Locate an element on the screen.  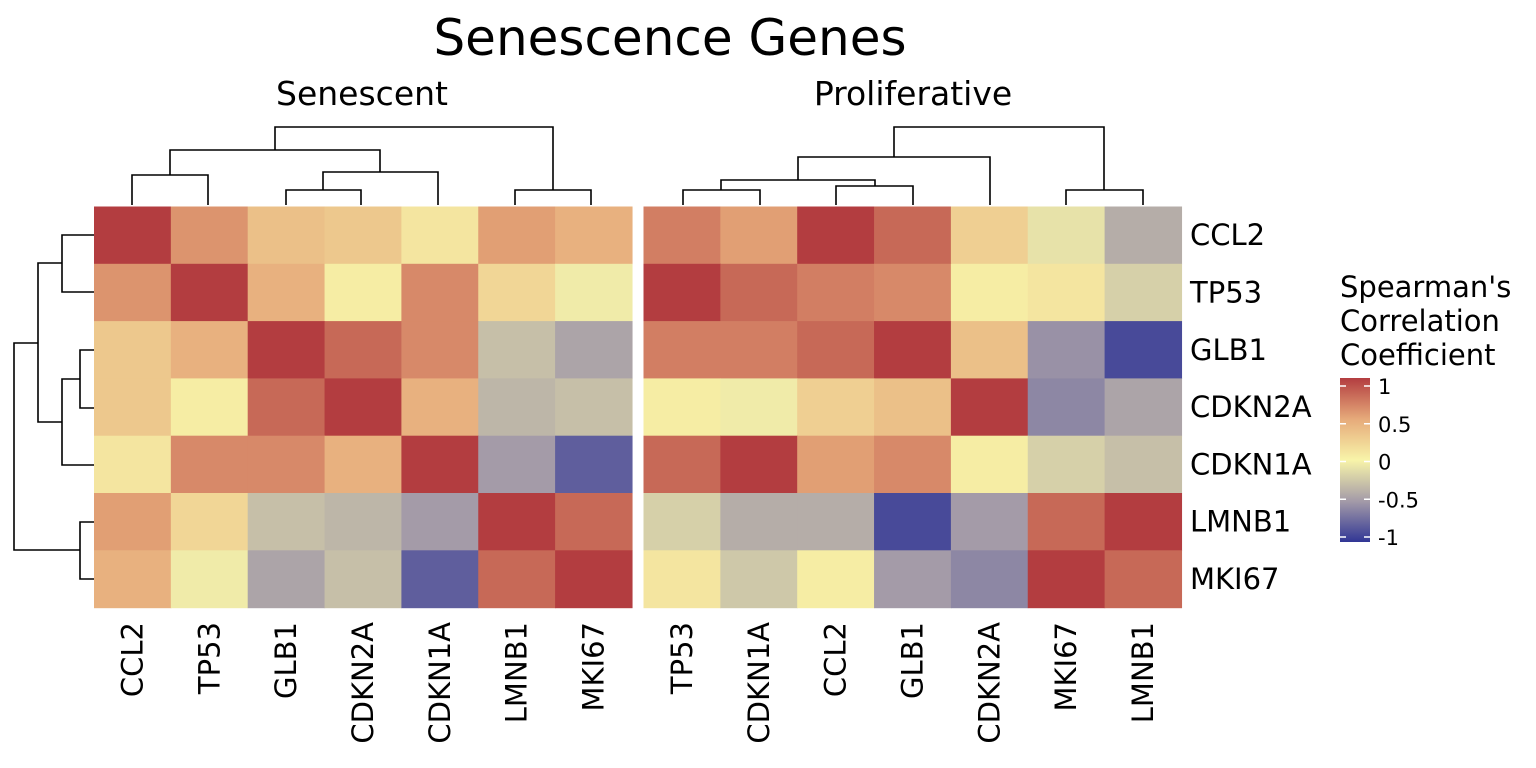
row-labels: CCL2 TP53 GLB1 CDKN2A CDKN1A LMNB1 MKI67 is located at coordinates (1250, 407).